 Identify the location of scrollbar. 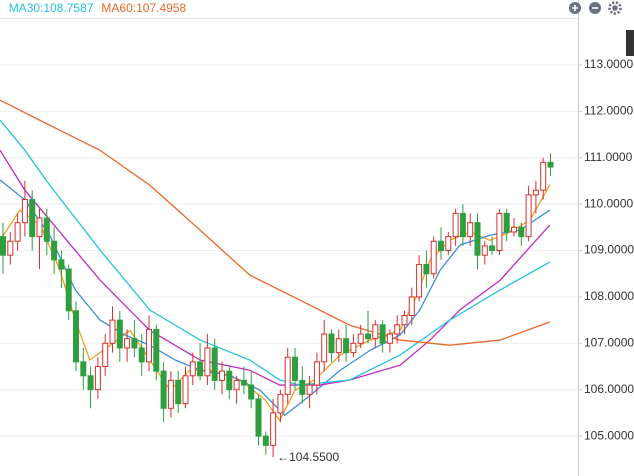
(630, 43).